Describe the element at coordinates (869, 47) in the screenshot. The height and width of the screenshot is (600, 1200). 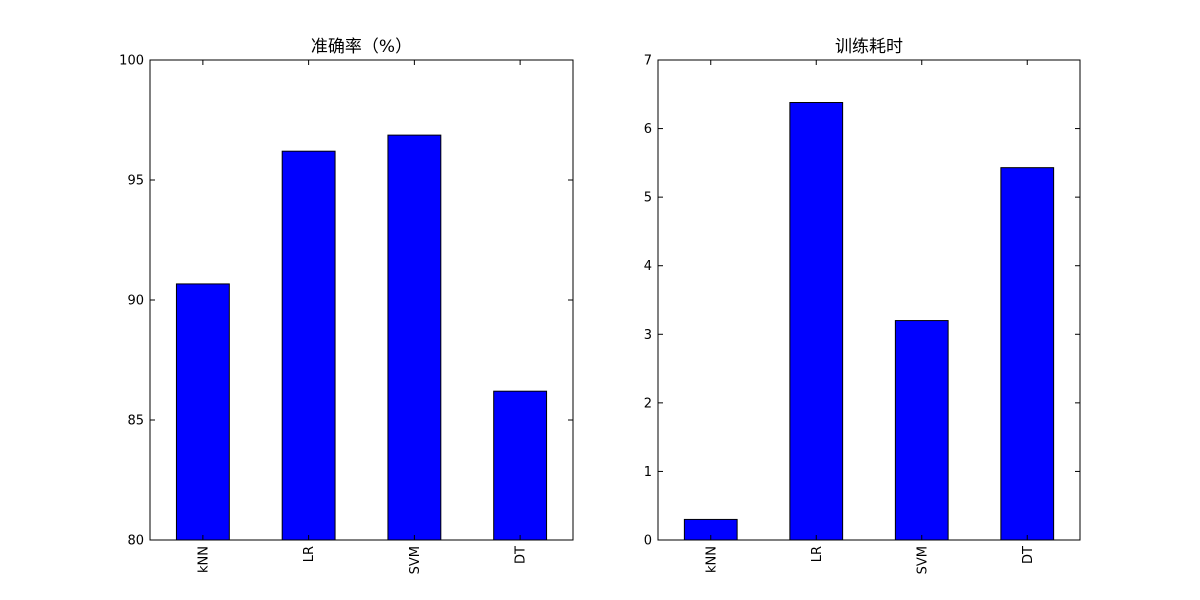
I see `training-time-chart-title: 训练耗时` at that location.